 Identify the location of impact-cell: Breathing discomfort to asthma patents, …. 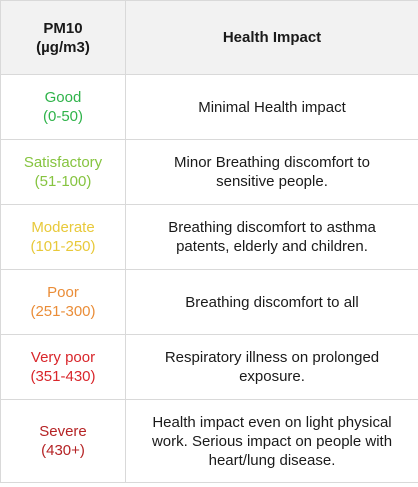
(271, 237).